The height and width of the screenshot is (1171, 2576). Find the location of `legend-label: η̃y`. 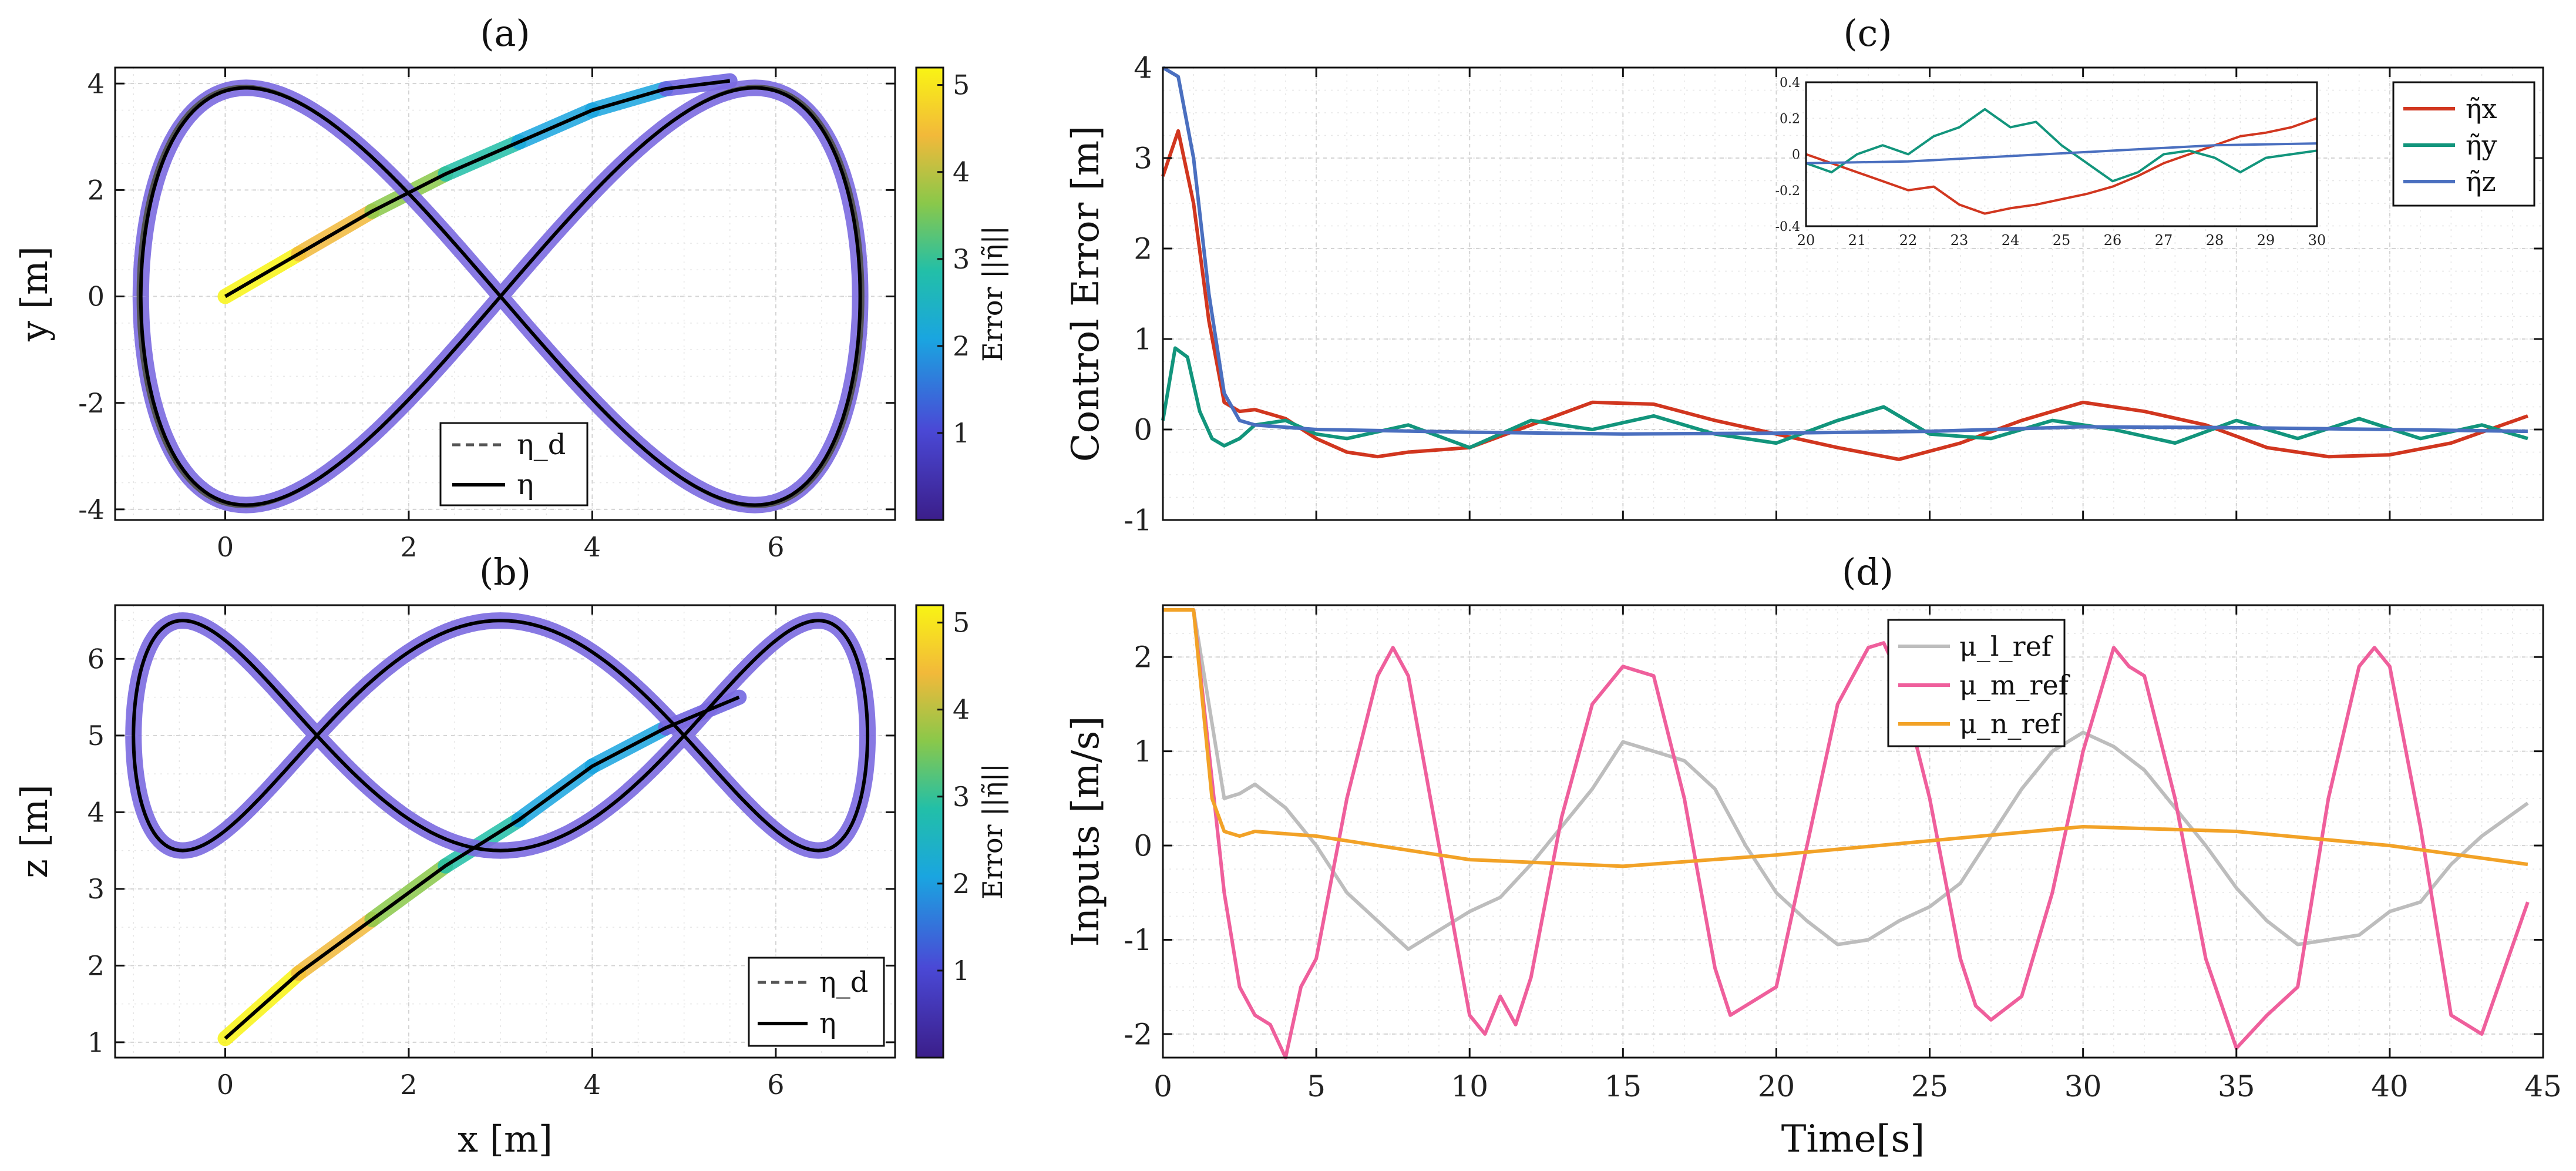

legend-label: η̃y is located at coordinates (2481, 145).